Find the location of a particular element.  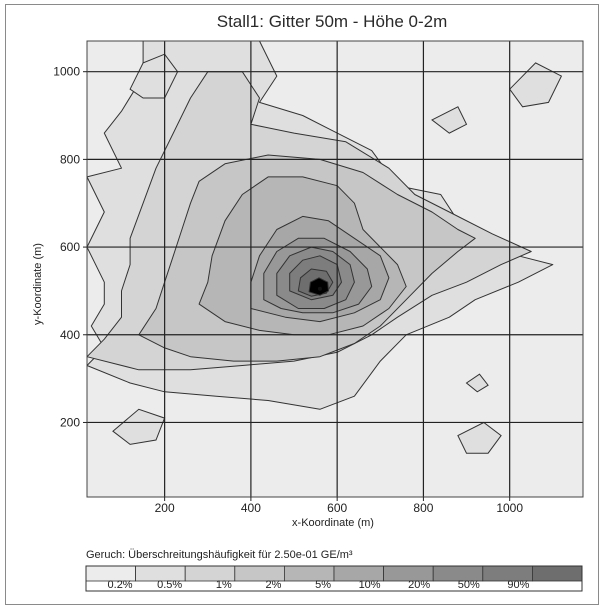

x-tick-label: 600 is located at coordinates (337, 508).